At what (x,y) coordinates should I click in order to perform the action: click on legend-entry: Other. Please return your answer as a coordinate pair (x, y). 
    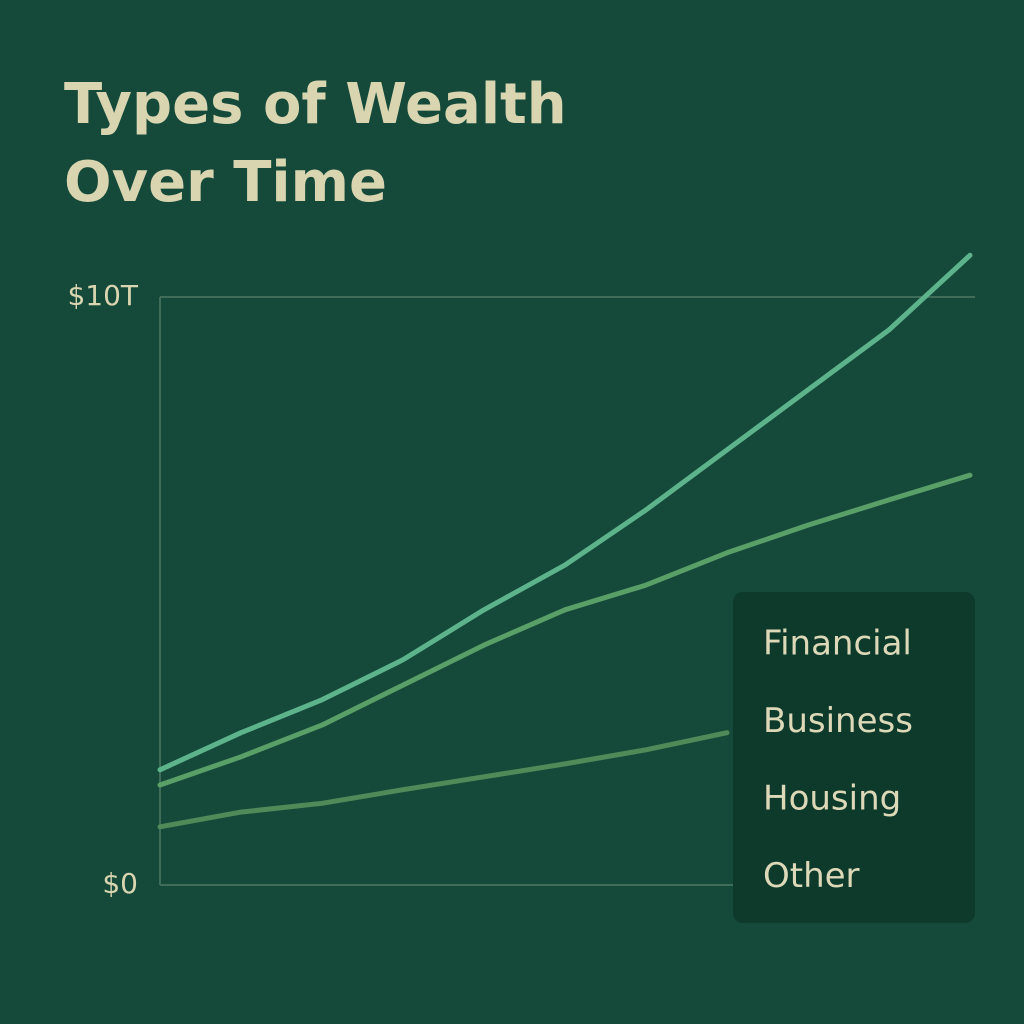
    Looking at the image, I should click on (811, 876).